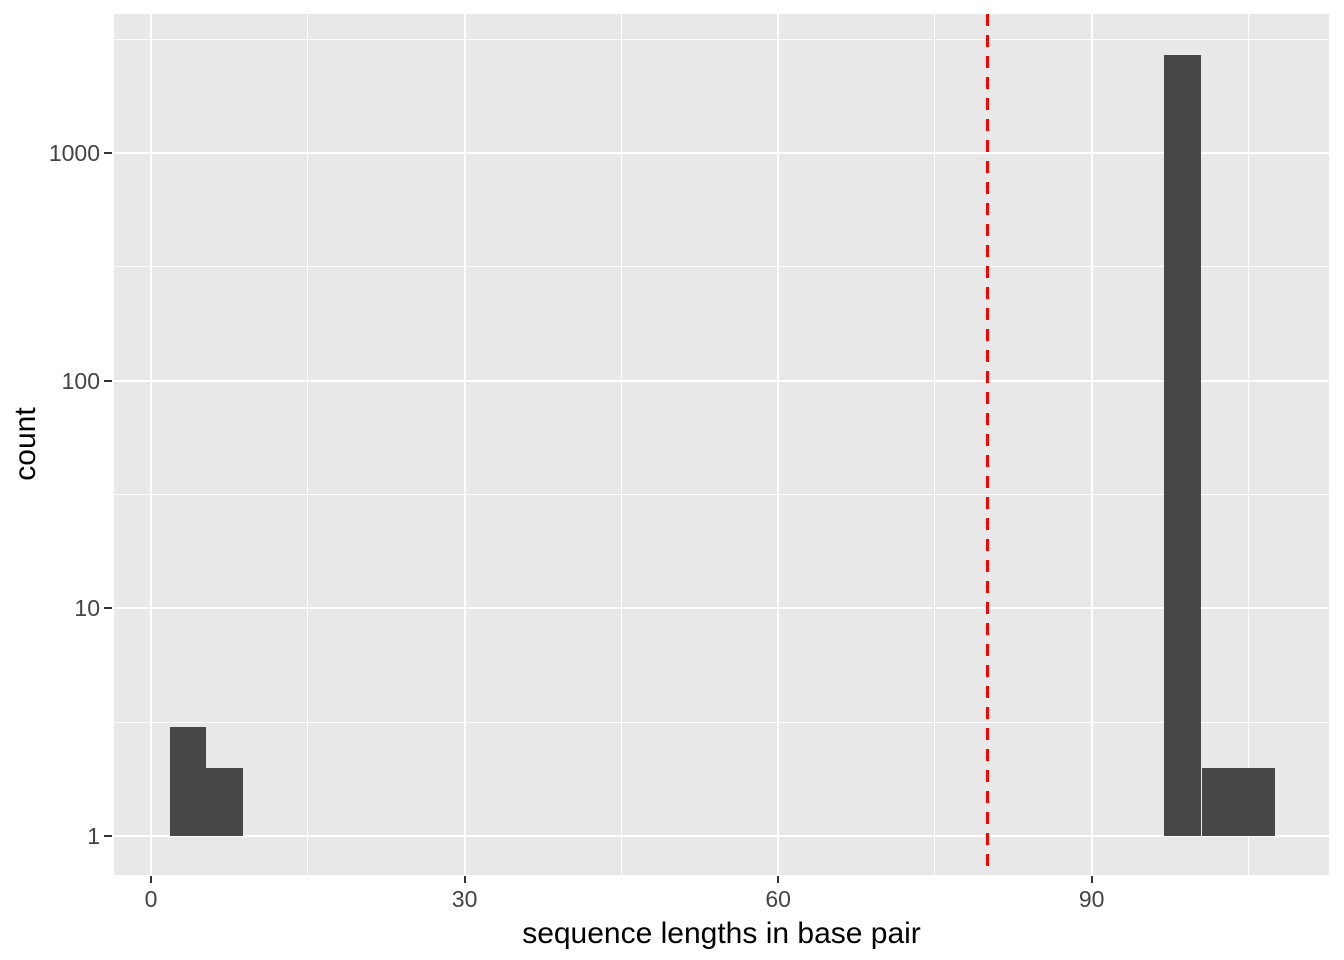 The image size is (1344, 960). What do you see at coordinates (778, 899) in the screenshot?
I see `x-tick-label: 60` at bounding box center [778, 899].